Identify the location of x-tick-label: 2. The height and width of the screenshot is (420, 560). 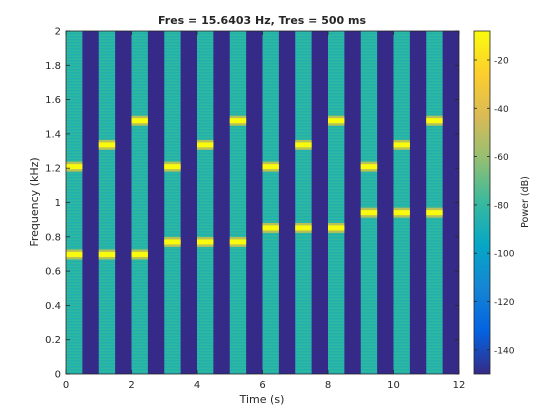
(131, 385).